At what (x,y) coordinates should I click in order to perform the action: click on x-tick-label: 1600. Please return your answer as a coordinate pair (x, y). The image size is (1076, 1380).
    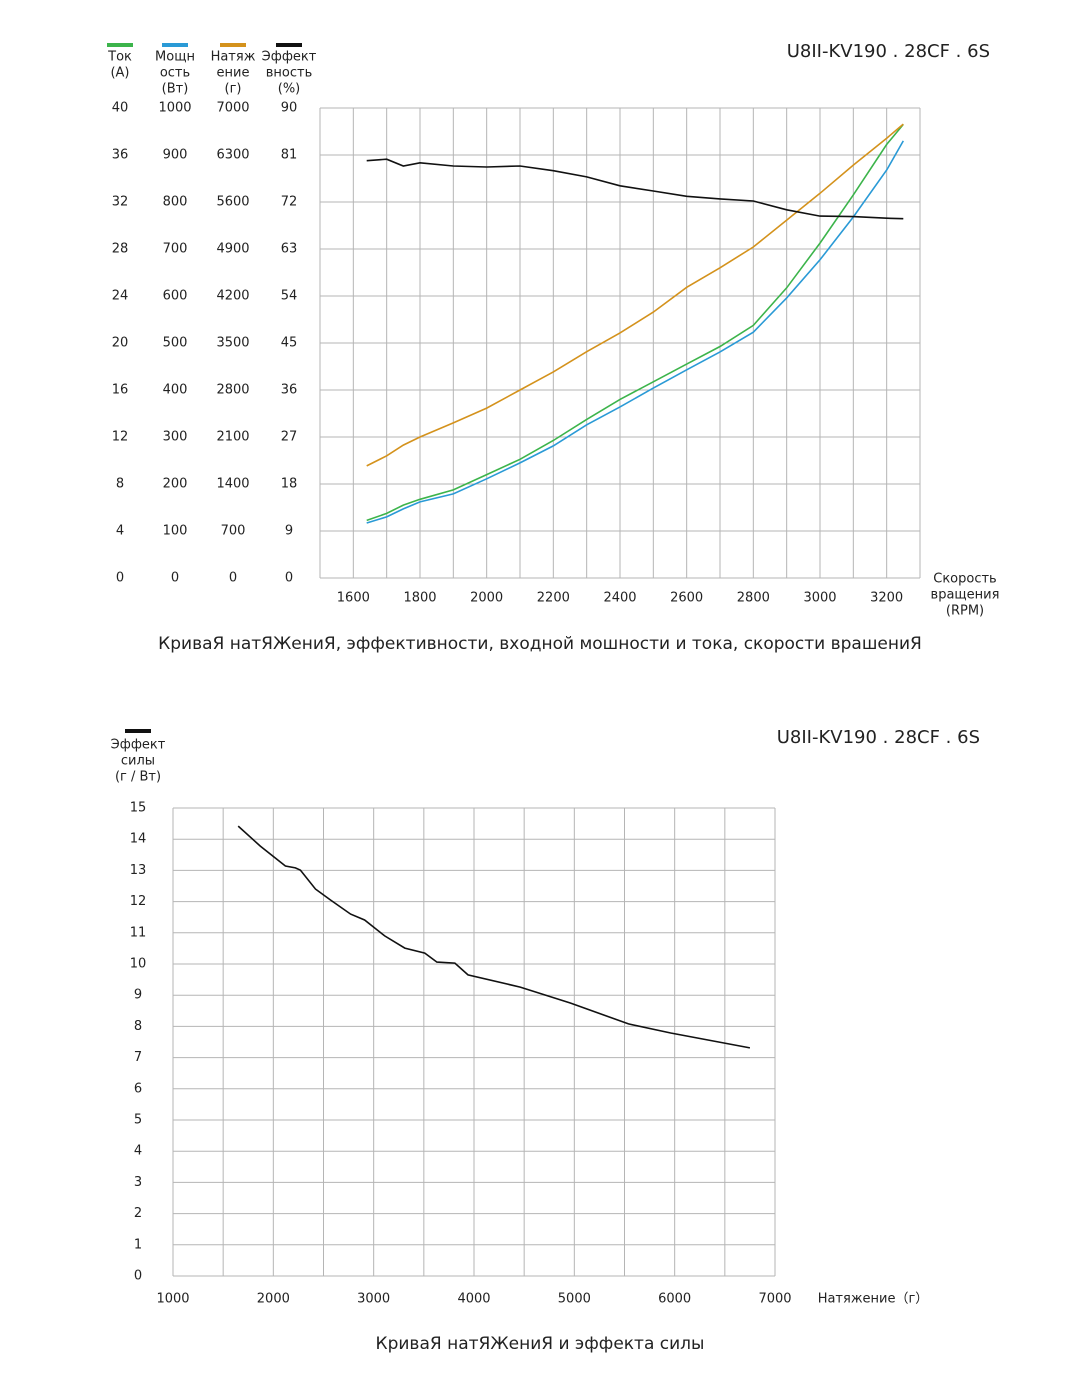
    Looking at the image, I should click on (353, 598).